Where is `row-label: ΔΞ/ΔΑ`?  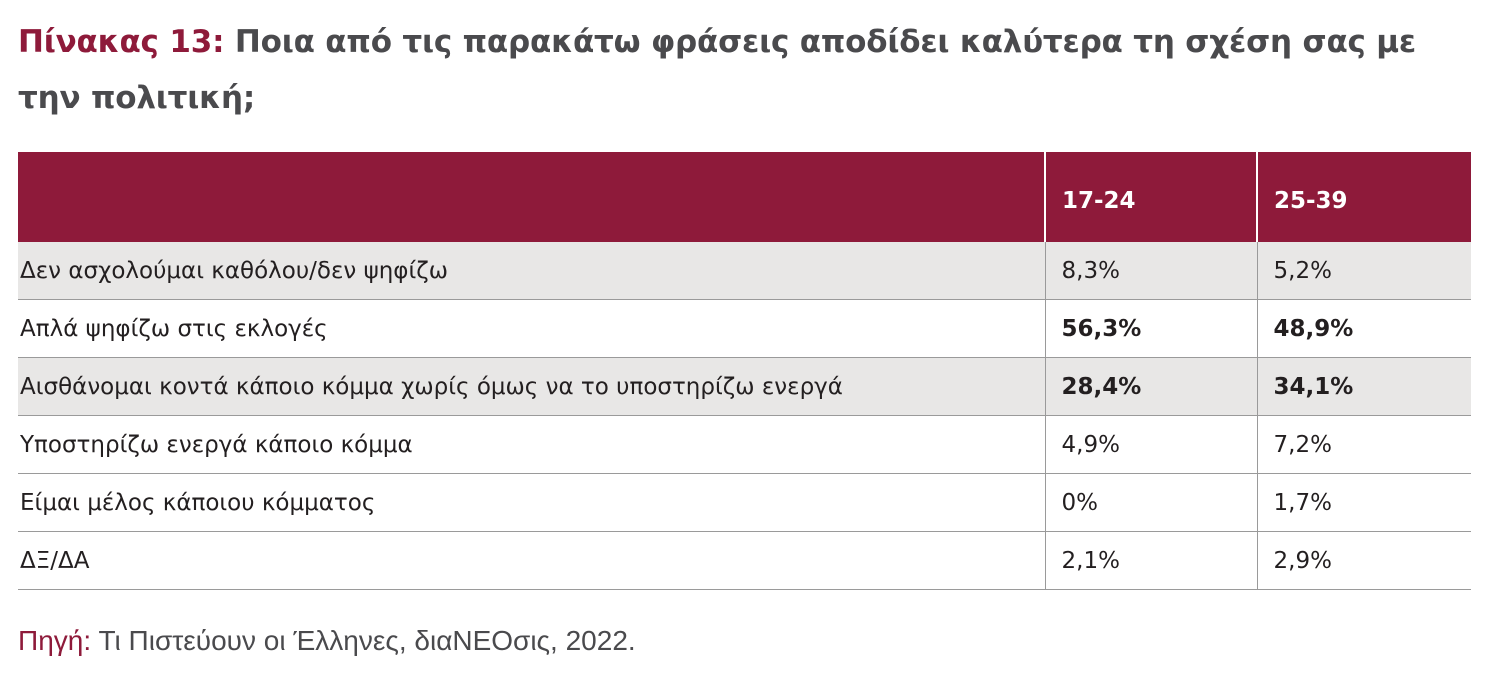
row-label: ΔΞ/ΔΑ is located at coordinates (531, 560).